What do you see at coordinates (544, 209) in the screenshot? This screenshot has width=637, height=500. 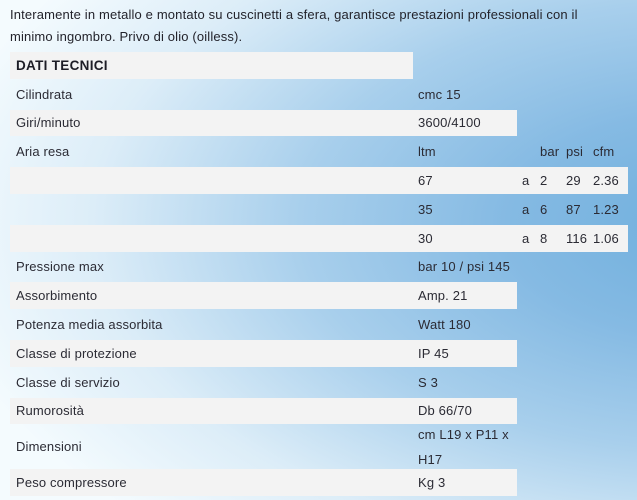 I see `cell-bar: 6` at bounding box center [544, 209].